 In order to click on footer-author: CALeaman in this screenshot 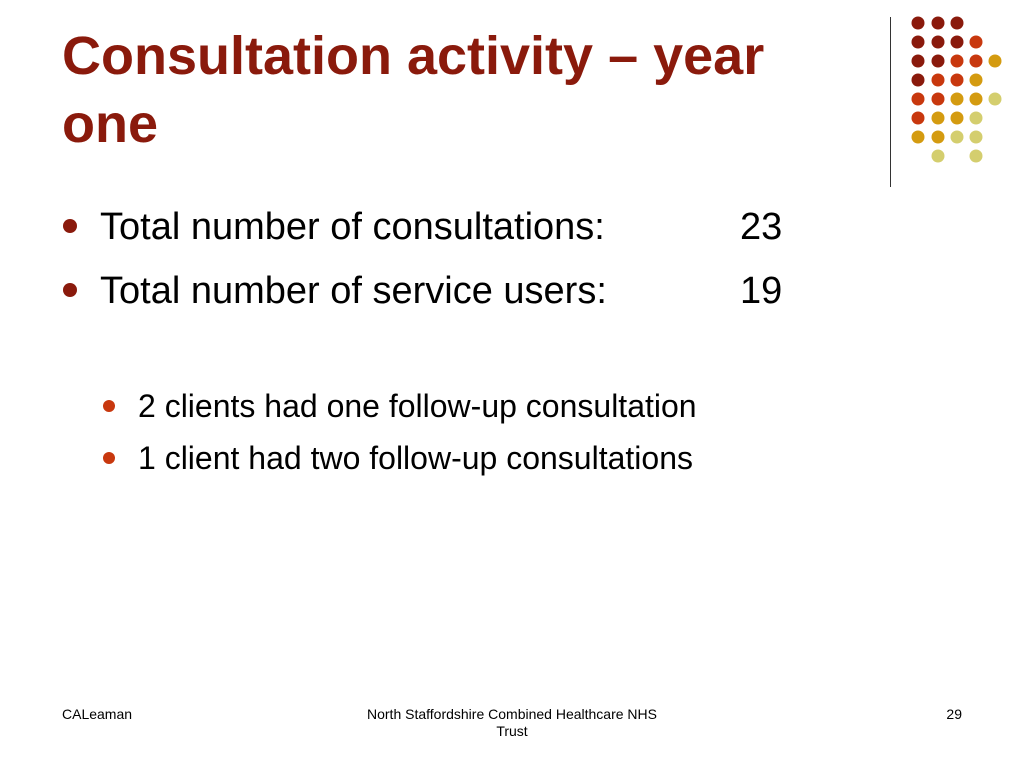, I will do `click(97, 714)`.